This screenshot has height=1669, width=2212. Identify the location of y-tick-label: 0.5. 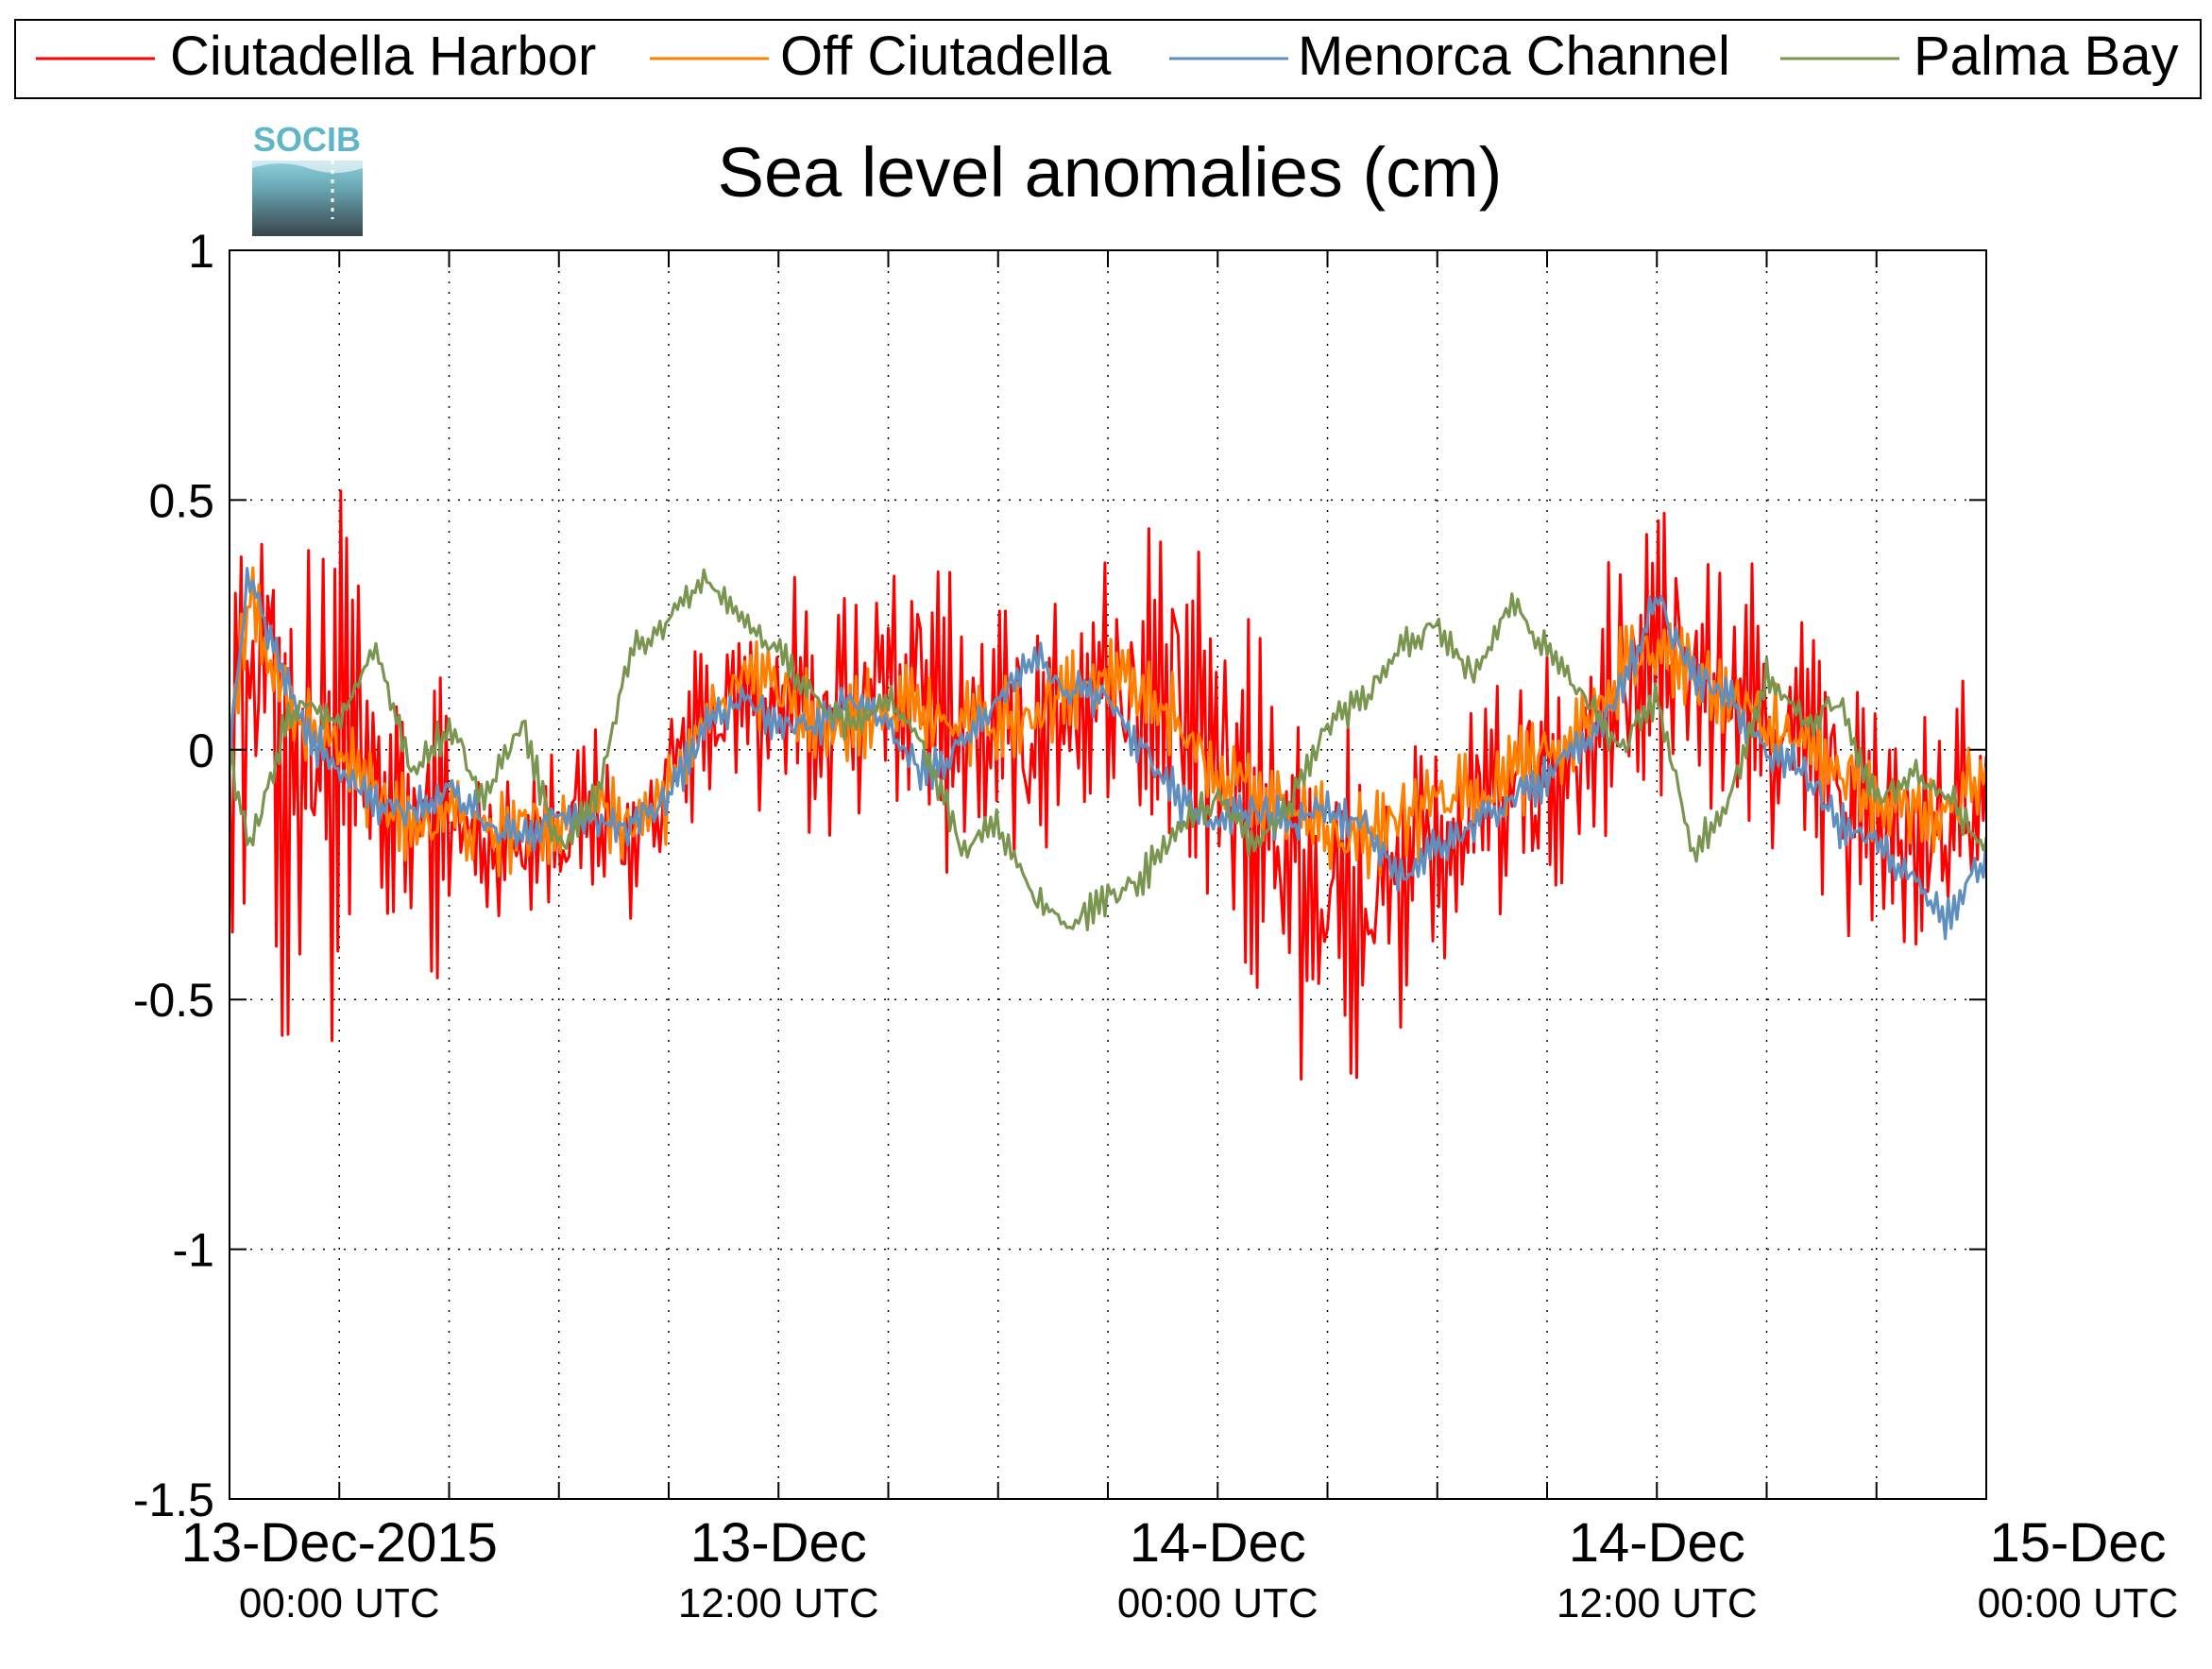
(181, 501).